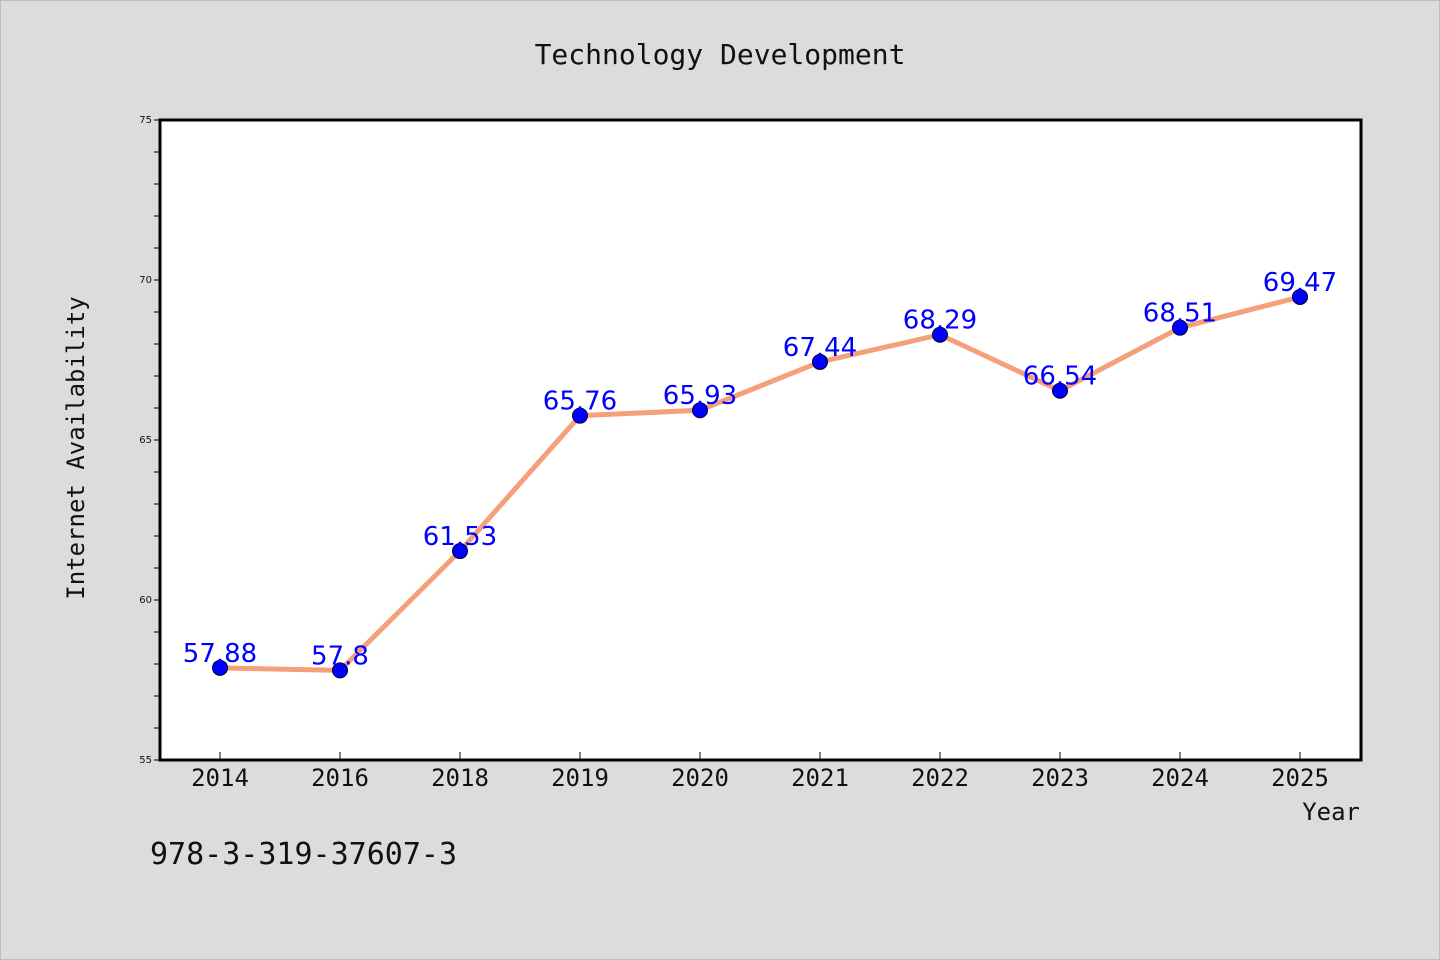 The height and width of the screenshot is (960, 1440). I want to click on data-label: 57.8, so click(340, 656).